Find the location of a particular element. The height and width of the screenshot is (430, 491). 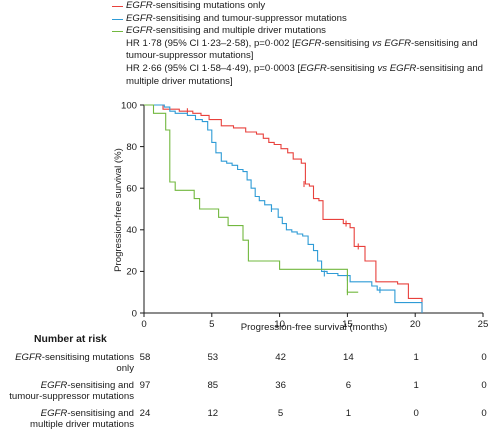

risk-value-tumour-suppressor: 36 is located at coordinates (280, 385).